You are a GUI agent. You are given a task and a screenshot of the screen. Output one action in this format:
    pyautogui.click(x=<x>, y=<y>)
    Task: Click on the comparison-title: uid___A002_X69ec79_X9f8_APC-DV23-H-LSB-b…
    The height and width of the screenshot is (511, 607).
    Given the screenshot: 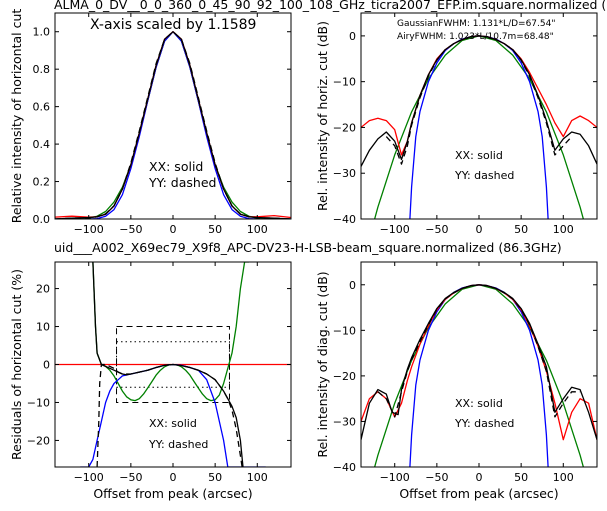 What is the action you would take?
    pyautogui.click(x=308, y=247)
    